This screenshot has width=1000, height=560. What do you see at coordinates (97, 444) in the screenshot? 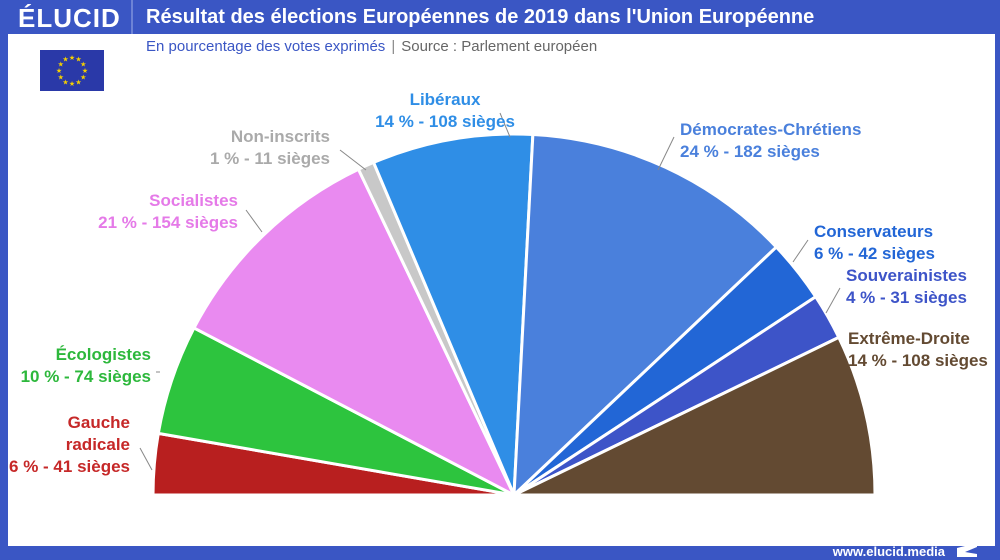
I see `label-name: radicale` at bounding box center [97, 444].